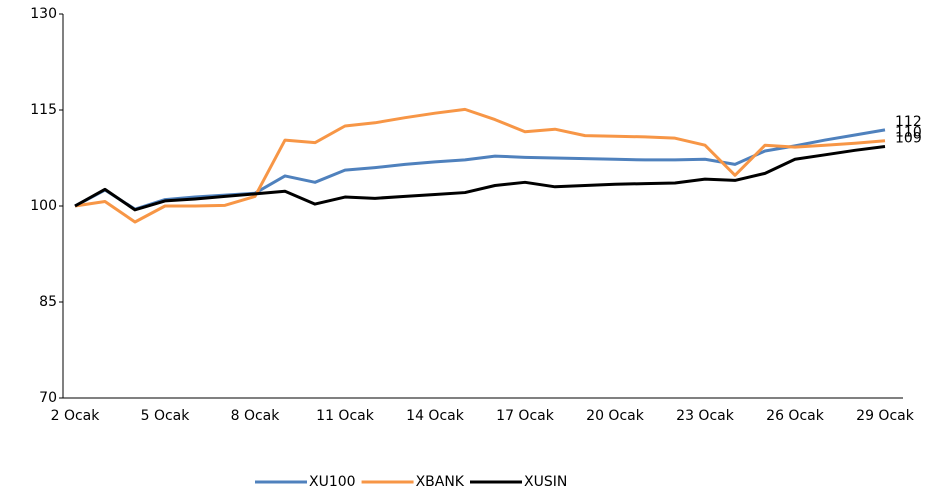 The width and height of the screenshot is (928, 494). I want to click on legend-label: XUSIN, so click(545, 482).